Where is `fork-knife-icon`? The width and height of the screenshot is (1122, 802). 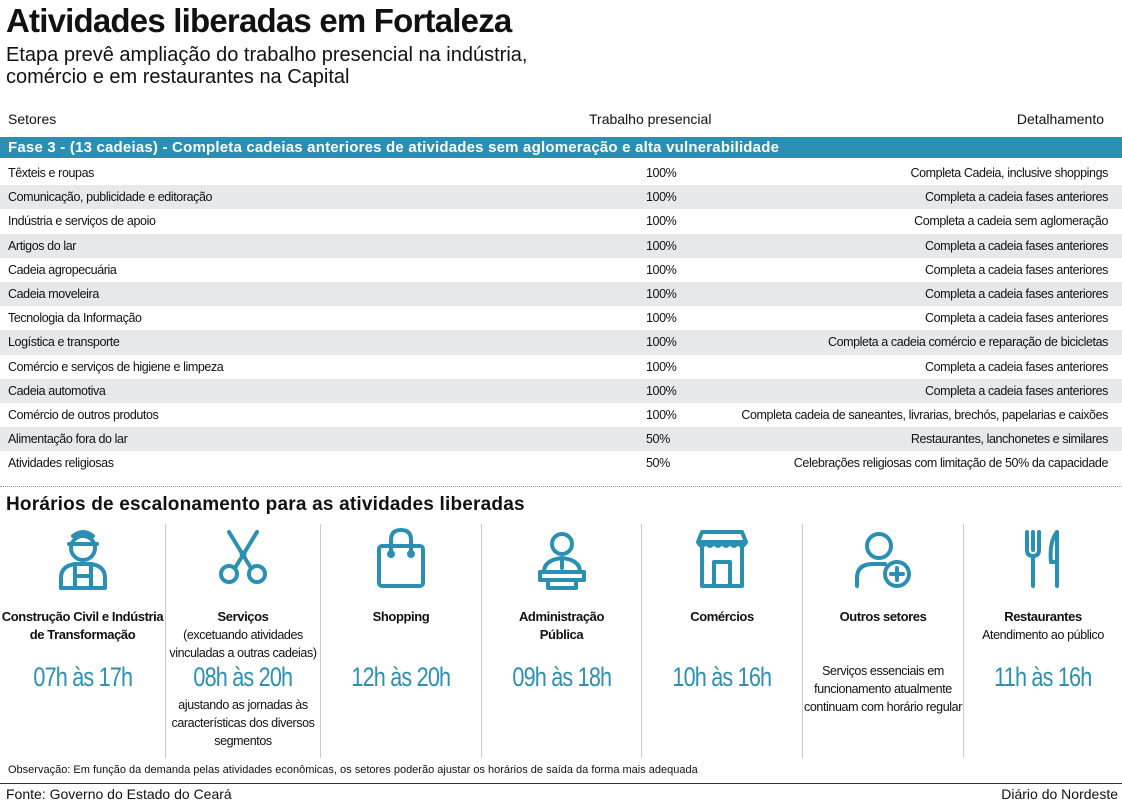 fork-knife-icon is located at coordinates (1042, 559).